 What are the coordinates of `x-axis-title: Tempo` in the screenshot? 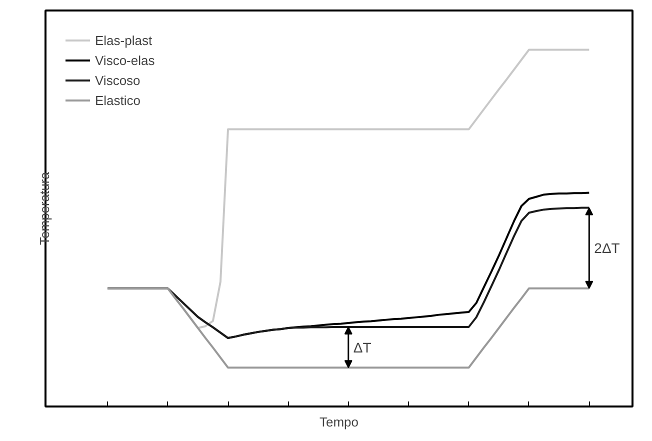 It's located at (339, 422).